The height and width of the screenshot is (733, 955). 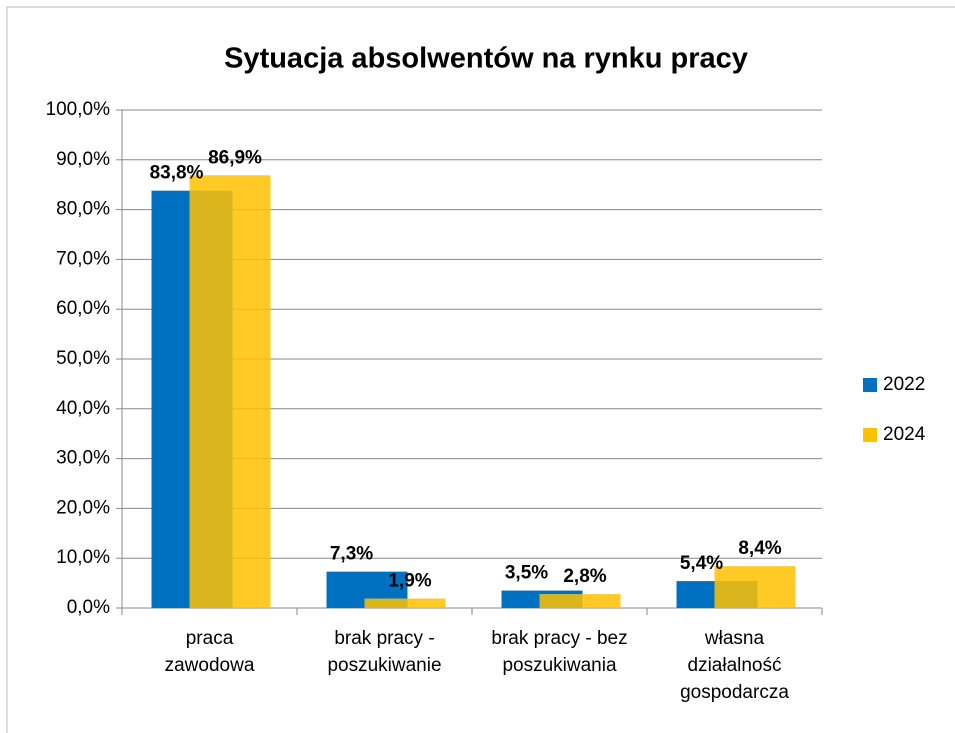 What do you see at coordinates (83, 258) in the screenshot?
I see `y-tick-label: 70,0%` at bounding box center [83, 258].